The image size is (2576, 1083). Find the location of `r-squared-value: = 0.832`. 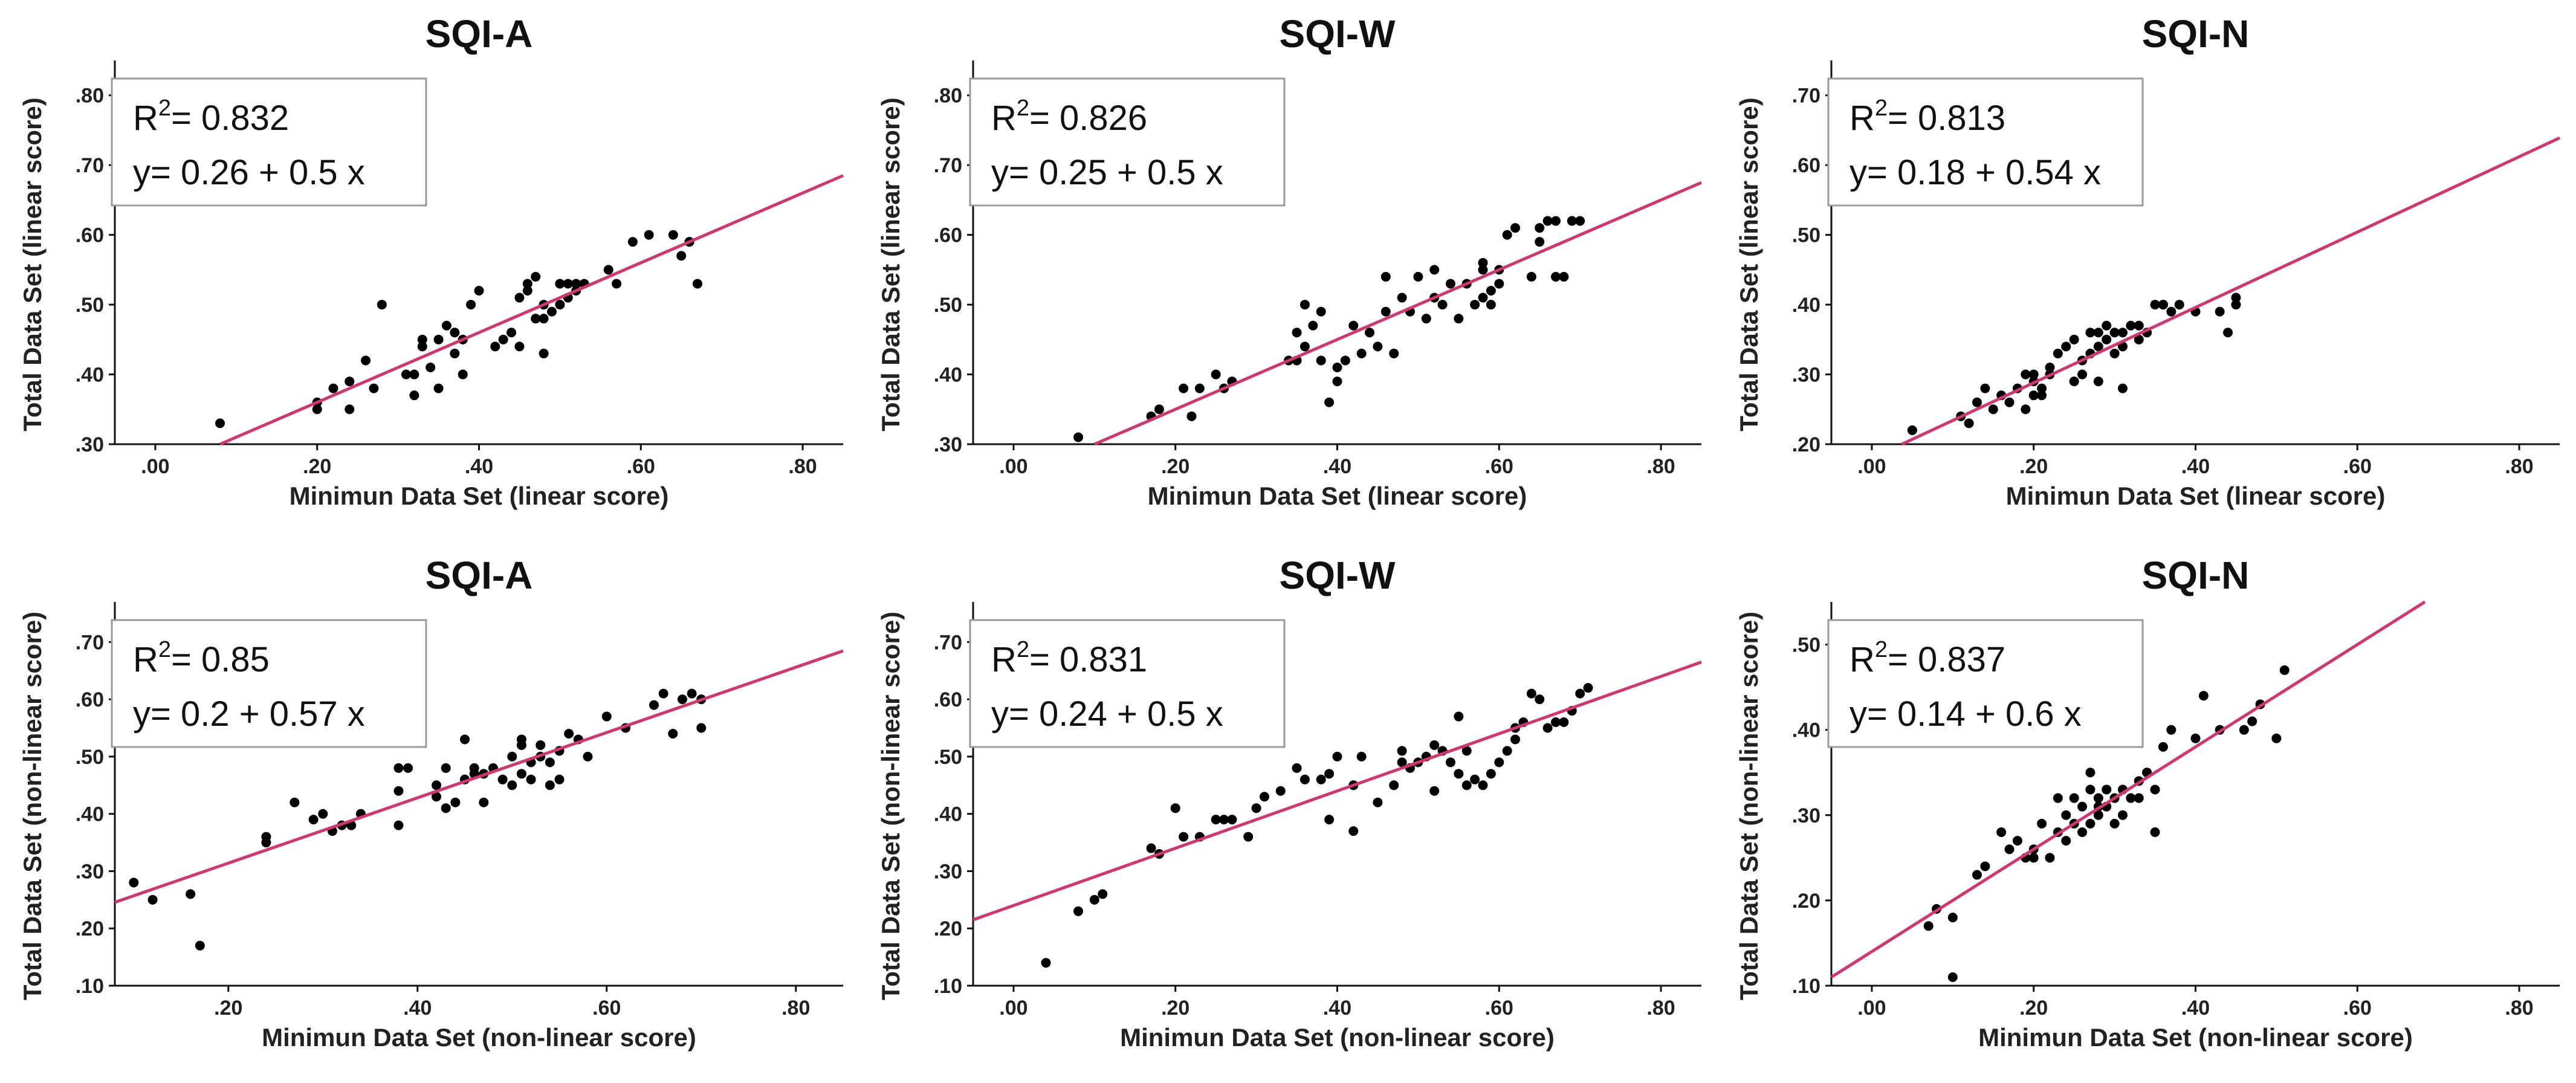

r-squared-value: = 0.832 is located at coordinates (230, 119).